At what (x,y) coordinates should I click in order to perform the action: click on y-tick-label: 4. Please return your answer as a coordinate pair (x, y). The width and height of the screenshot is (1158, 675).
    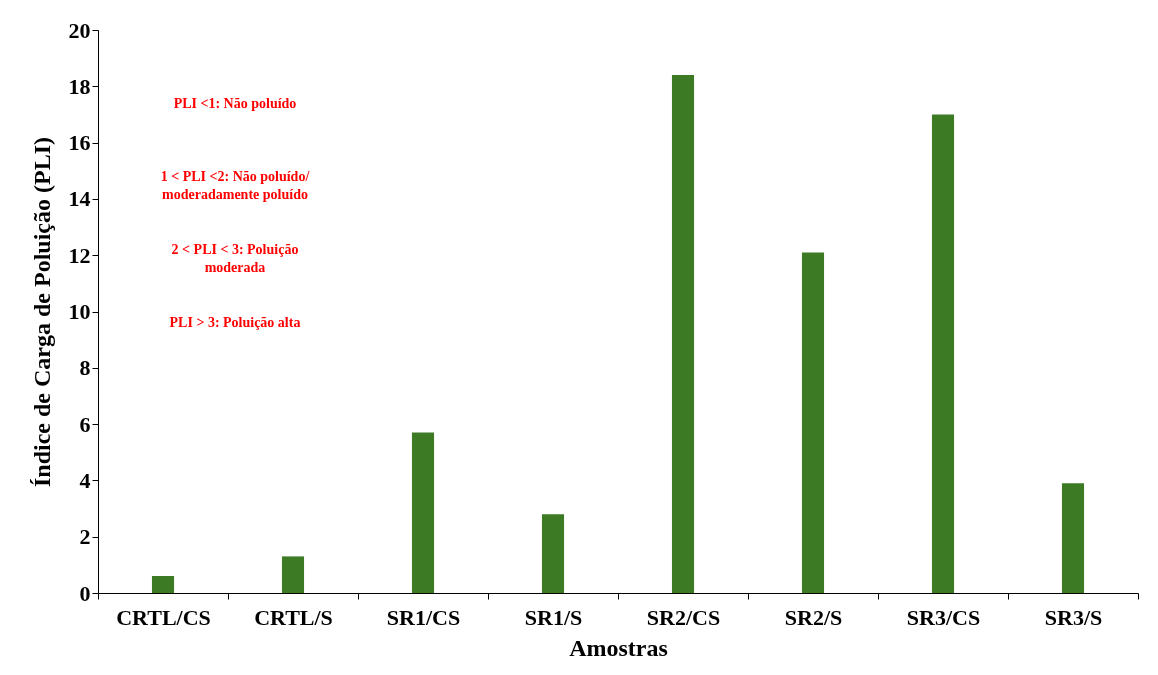
    Looking at the image, I should click on (85, 480).